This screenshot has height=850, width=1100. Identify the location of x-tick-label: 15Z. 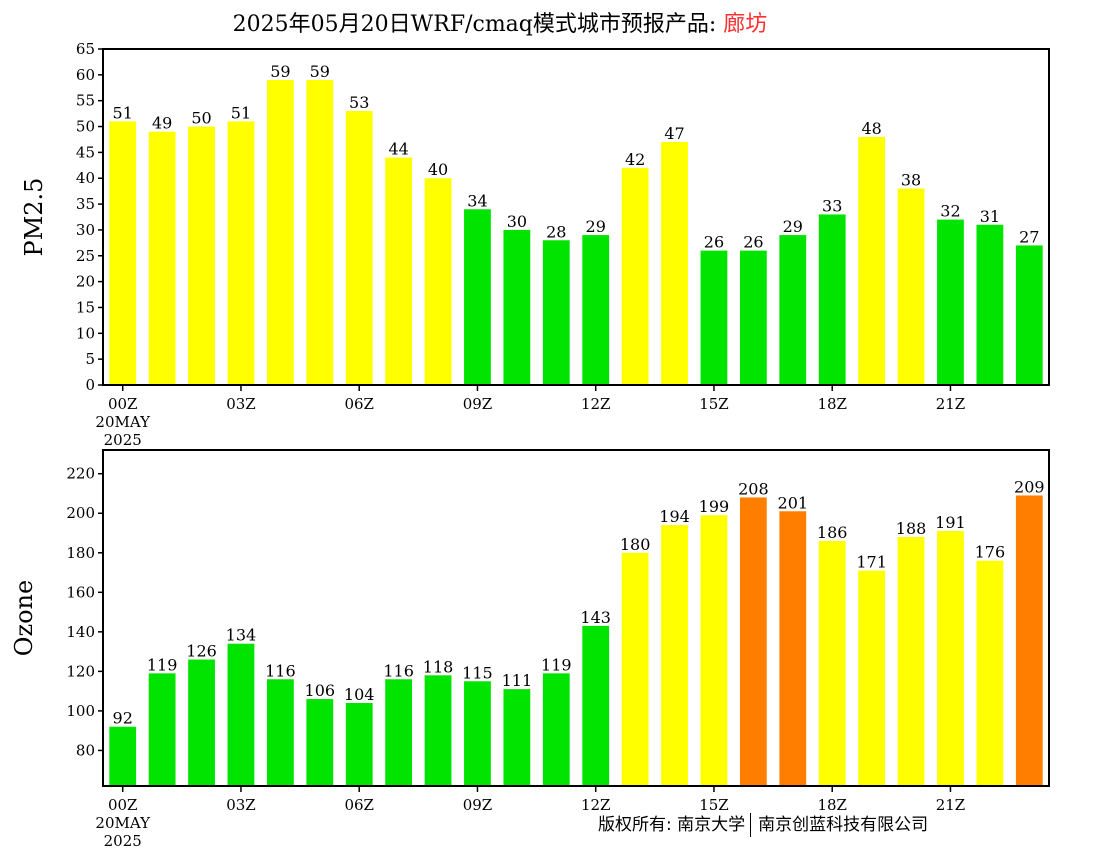
(714, 805).